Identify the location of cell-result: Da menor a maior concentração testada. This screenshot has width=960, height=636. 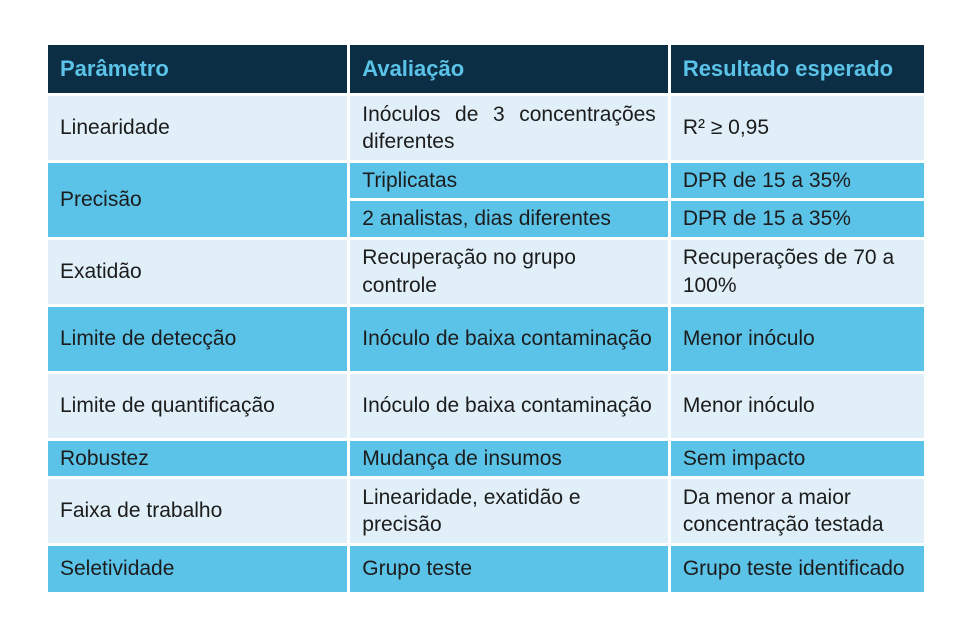
(797, 510).